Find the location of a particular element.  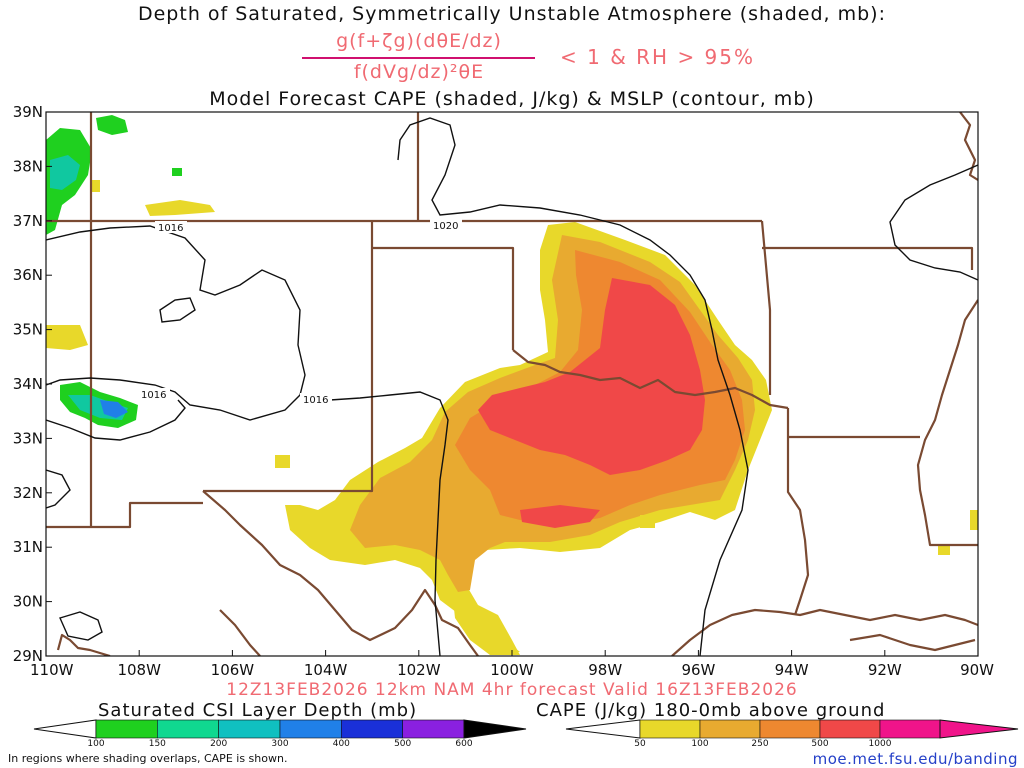

longitude-label: 90W is located at coordinates (977, 670).